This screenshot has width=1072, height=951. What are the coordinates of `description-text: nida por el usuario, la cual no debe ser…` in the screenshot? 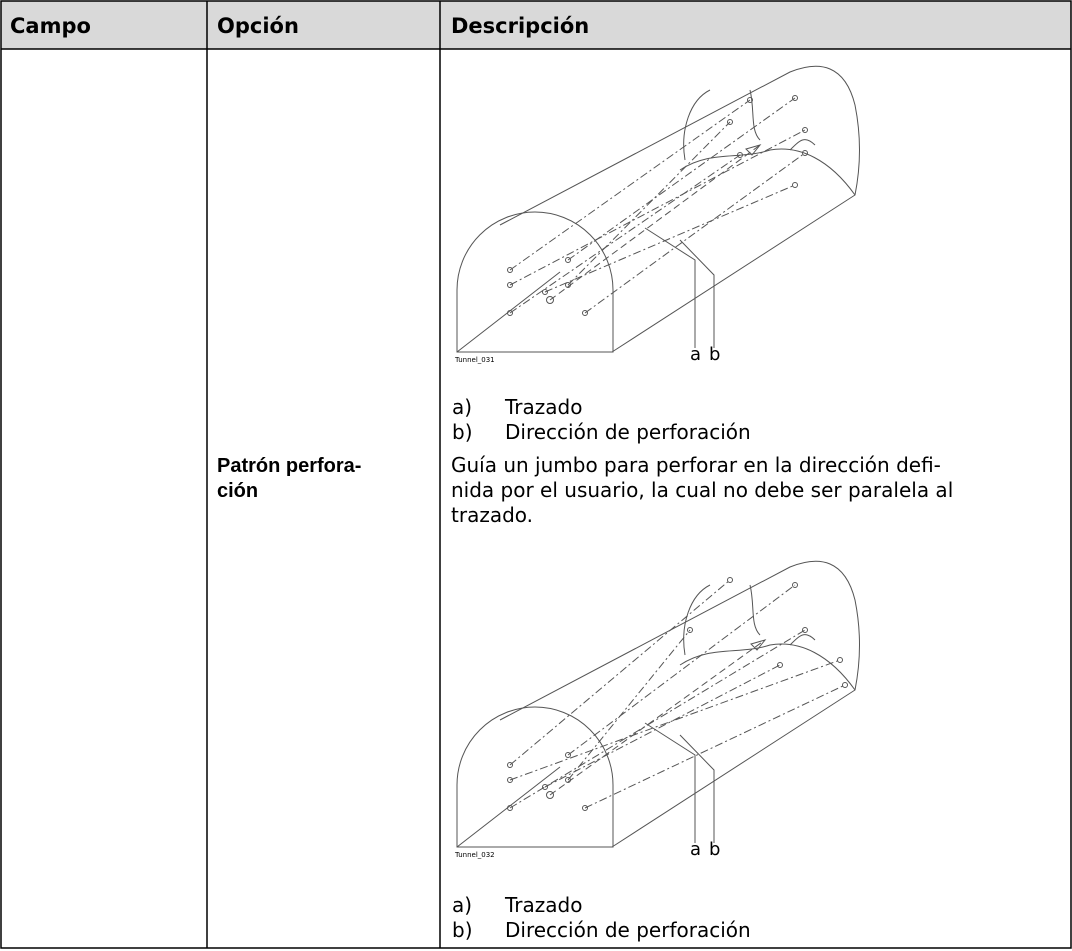 It's located at (702, 490).